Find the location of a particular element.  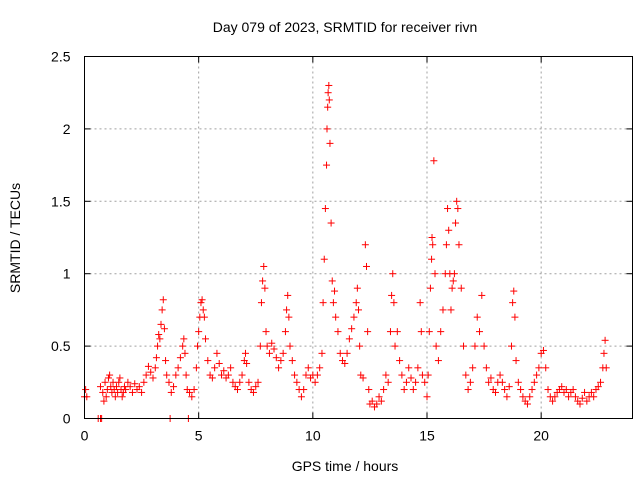

x-axis-label: GPS time / hours is located at coordinates (345, 466).